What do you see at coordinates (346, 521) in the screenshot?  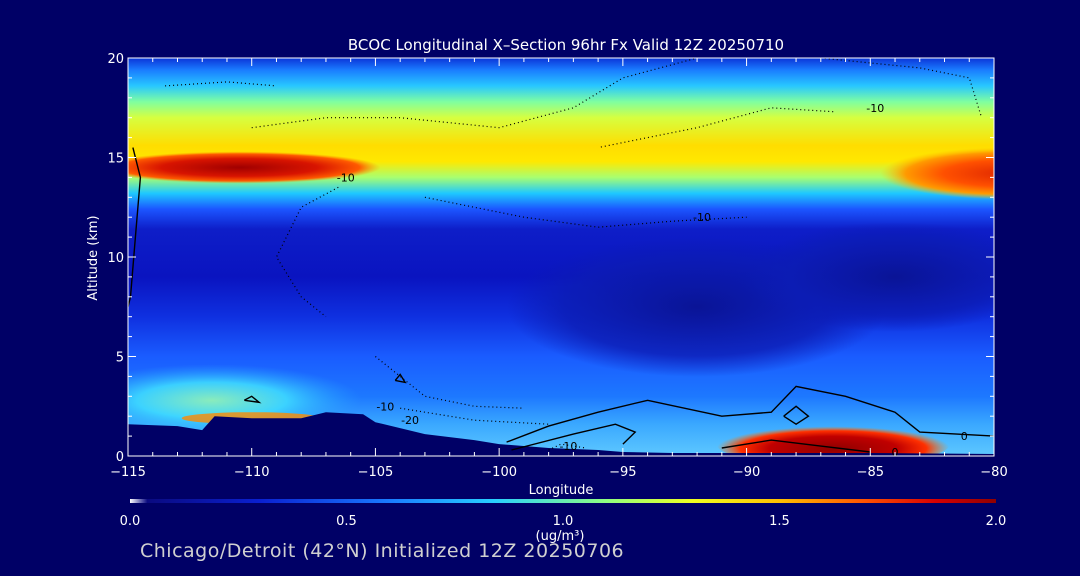 I see `colorbar-tick-label: 0.5` at bounding box center [346, 521].